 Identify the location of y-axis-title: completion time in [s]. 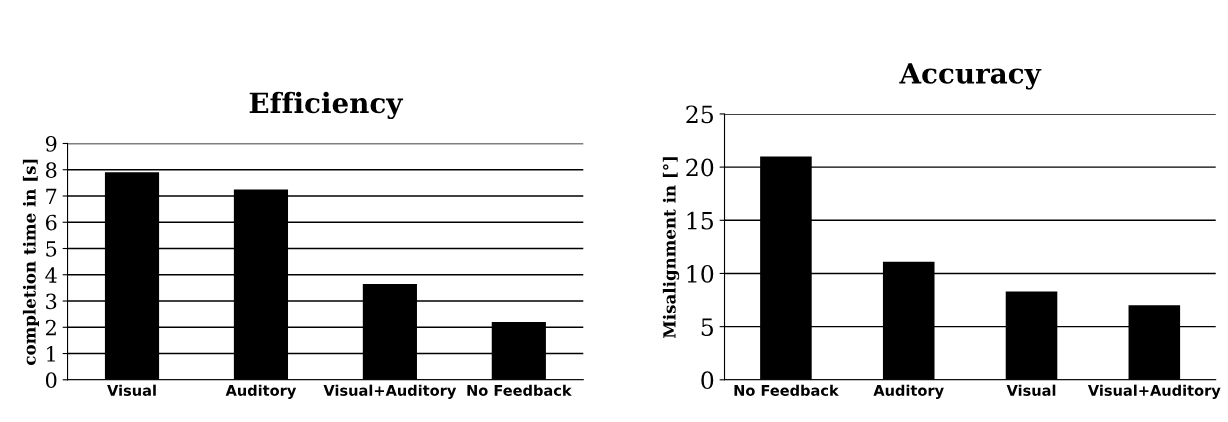
(31, 262).